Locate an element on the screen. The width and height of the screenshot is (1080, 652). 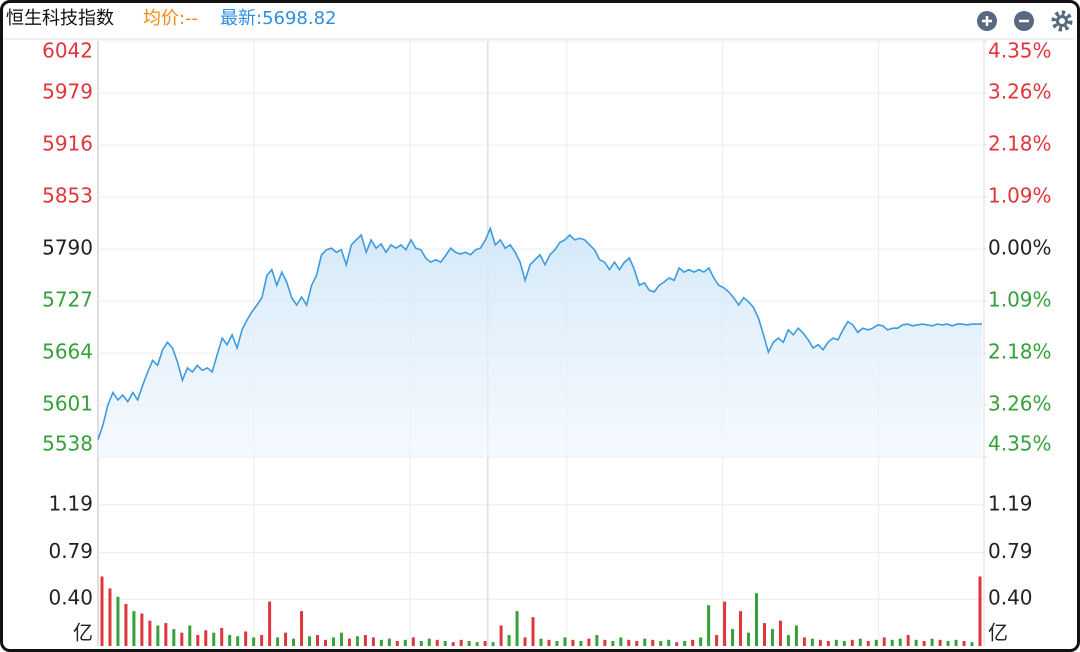
zoom-in-button is located at coordinates (987, 21).